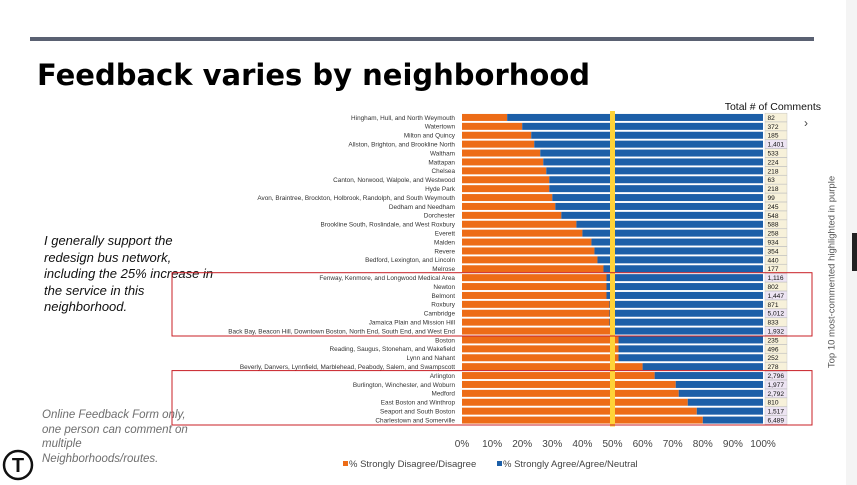  I want to click on count-value: 354, so click(773, 251).